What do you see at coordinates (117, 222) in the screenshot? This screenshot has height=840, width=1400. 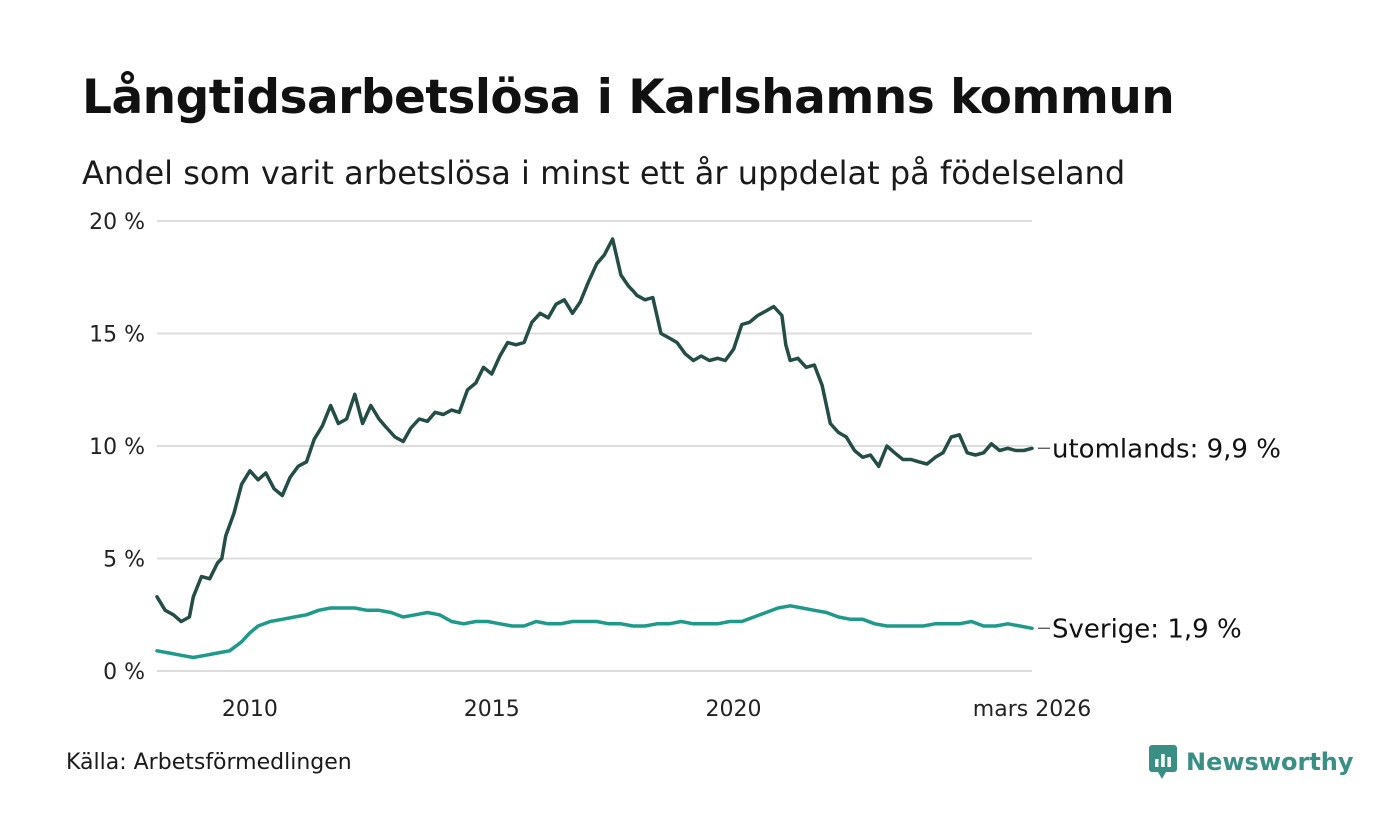 I see `y-tick-label: 20 %` at bounding box center [117, 222].